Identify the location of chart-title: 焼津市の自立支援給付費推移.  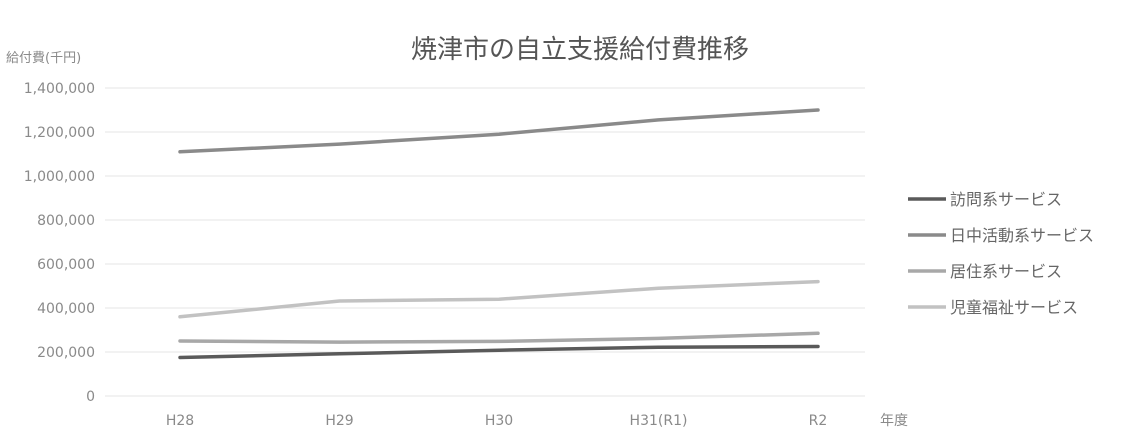
(580, 50).